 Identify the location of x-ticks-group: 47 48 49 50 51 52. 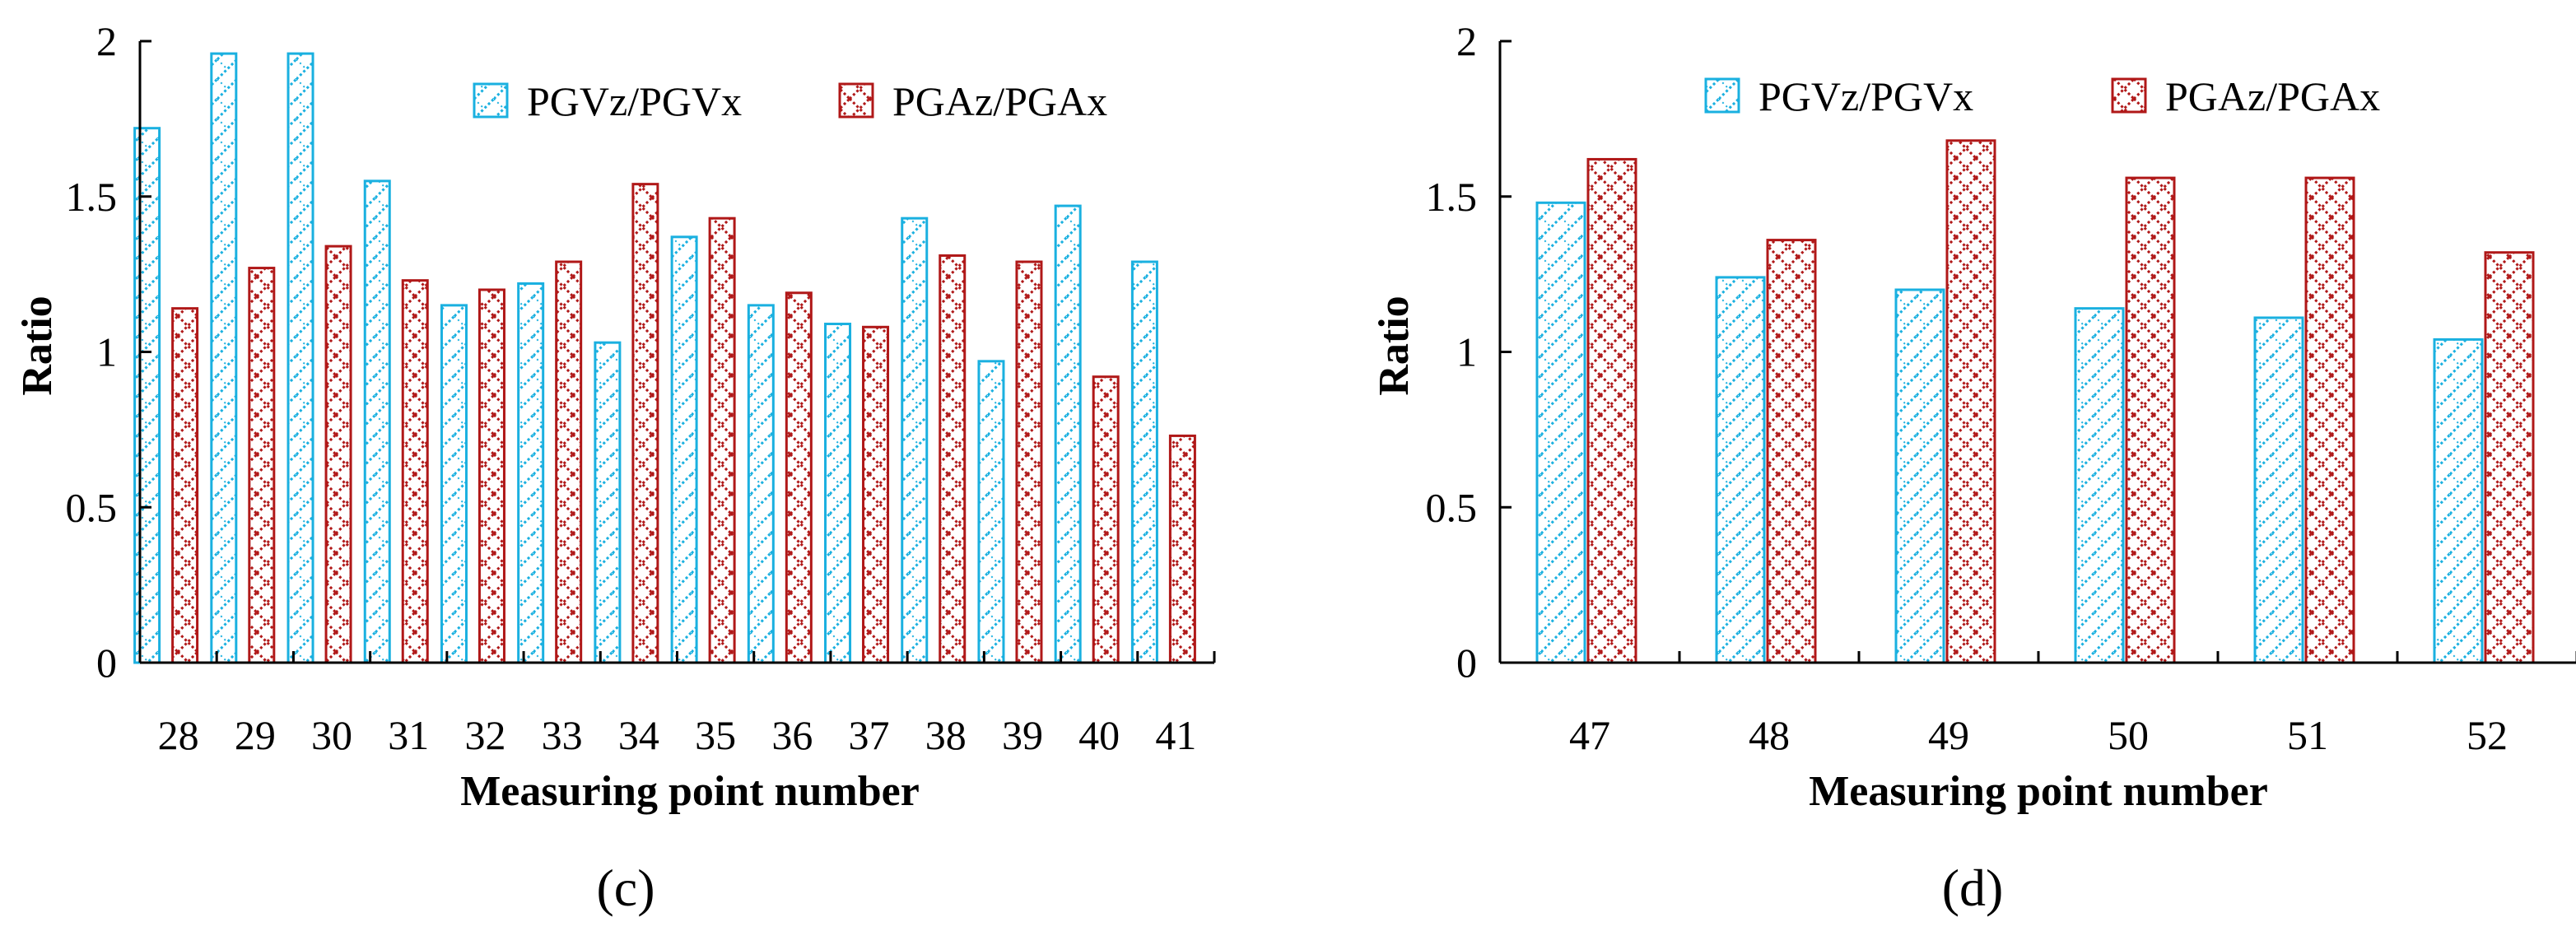
(2037, 704).